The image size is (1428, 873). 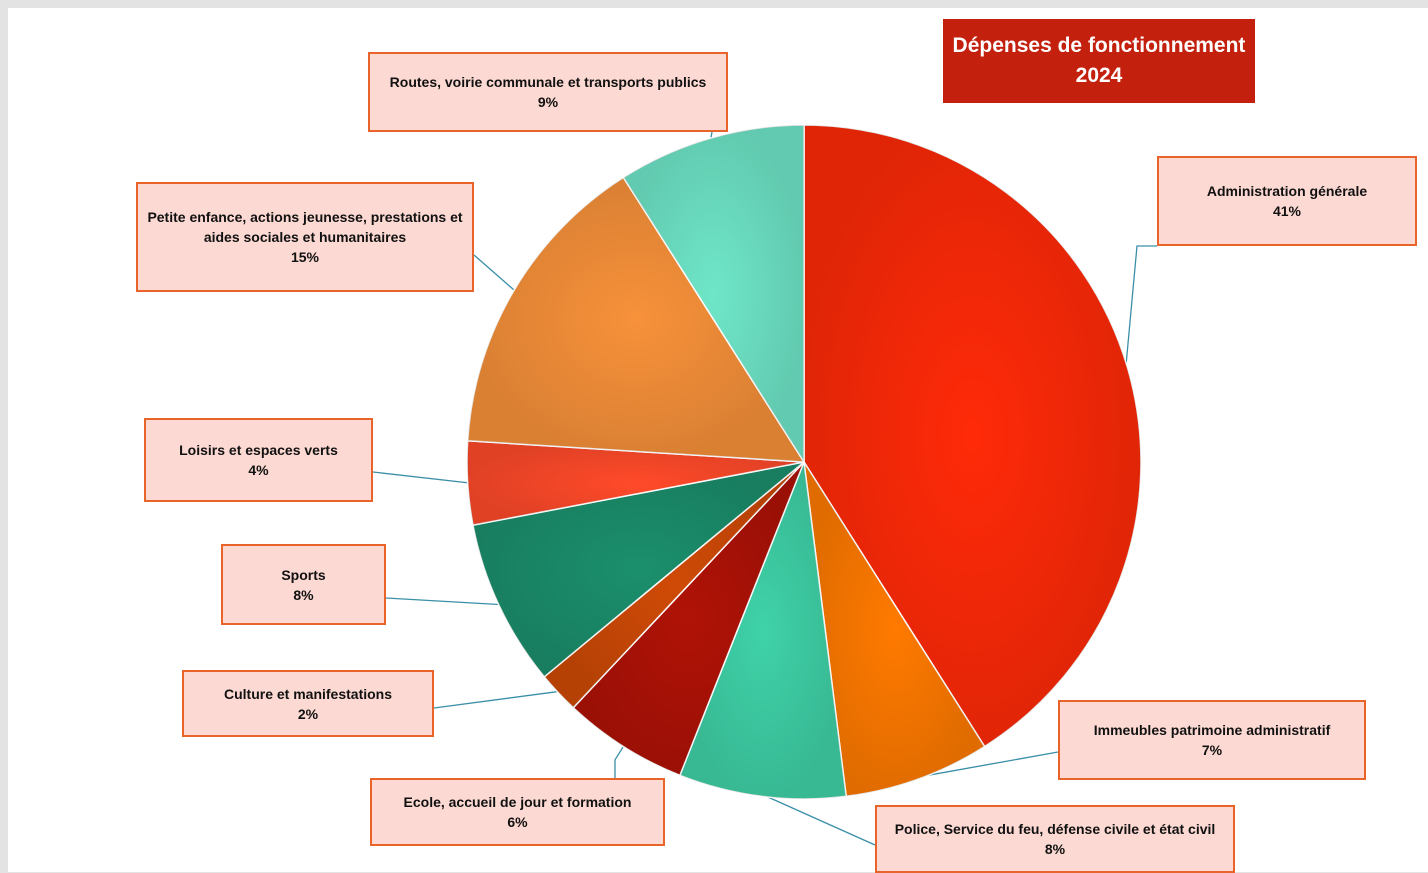 I want to click on slice-label-value: 15%, so click(x=305, y=257).